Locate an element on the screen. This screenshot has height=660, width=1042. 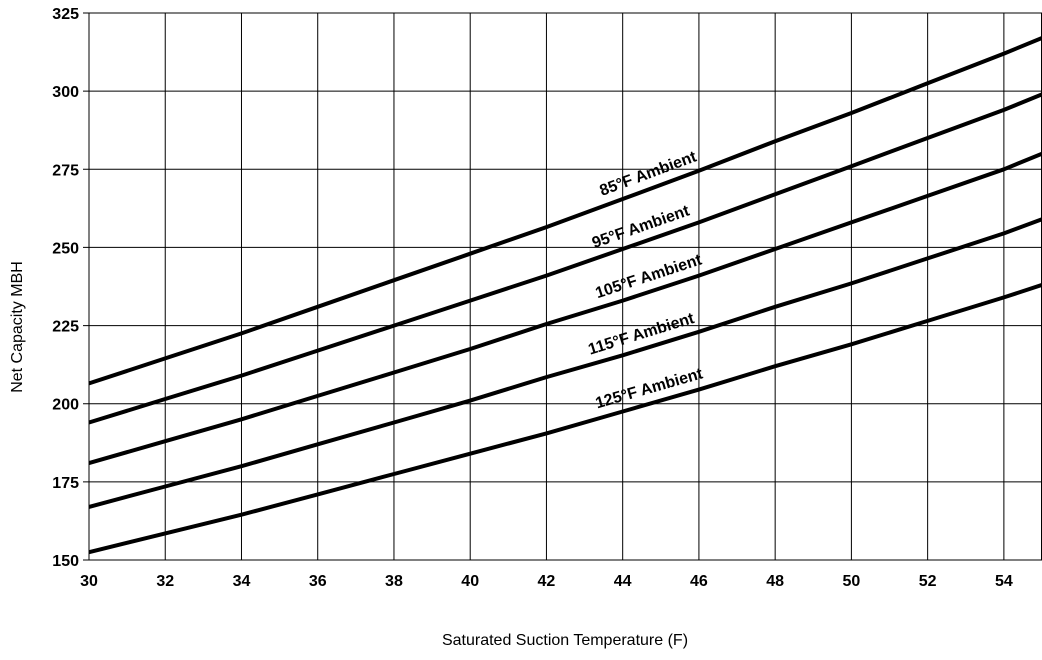
series-label: 105°F Ambient is located at coordinates (648, 276).